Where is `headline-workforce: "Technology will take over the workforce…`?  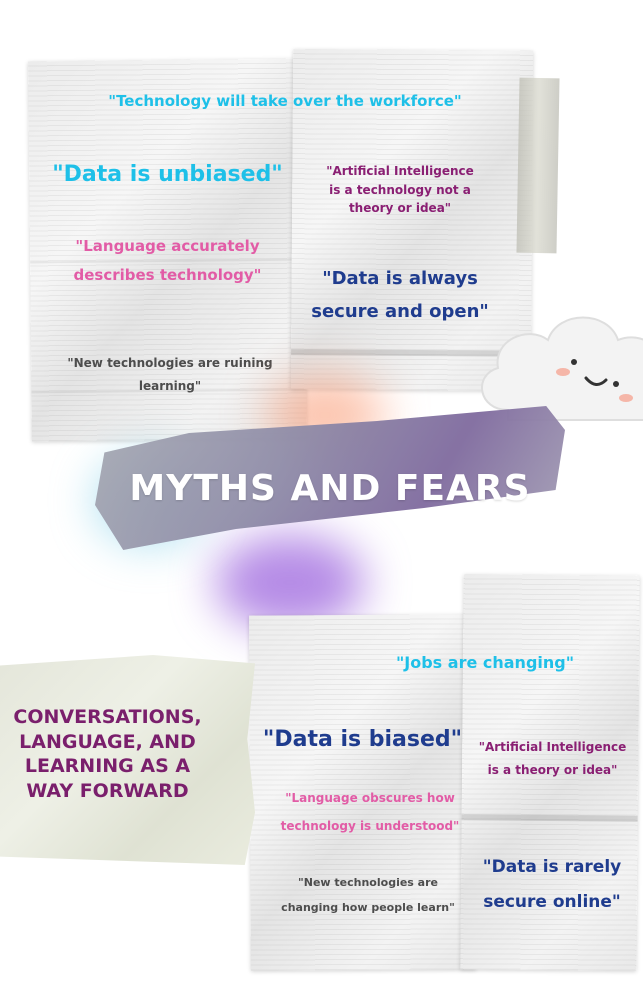 headline-workforce: "Technology will take over the workforce… is located at coordinates (285, 101).